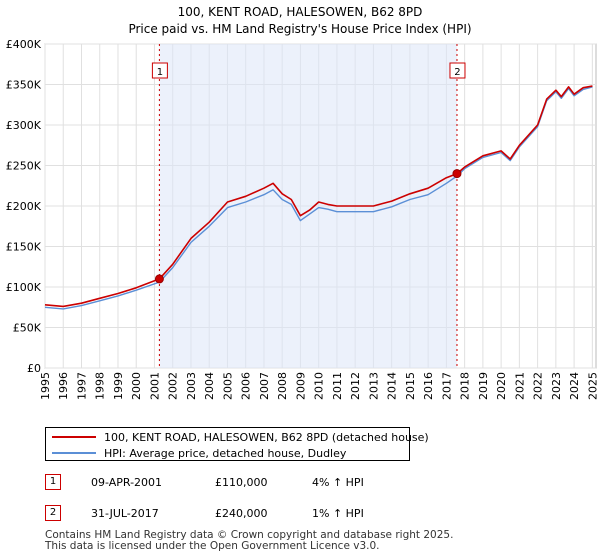  Describe the element at coordinates (74, 453) in the screenshot. I see `legend-swatch-hpi` at that location.